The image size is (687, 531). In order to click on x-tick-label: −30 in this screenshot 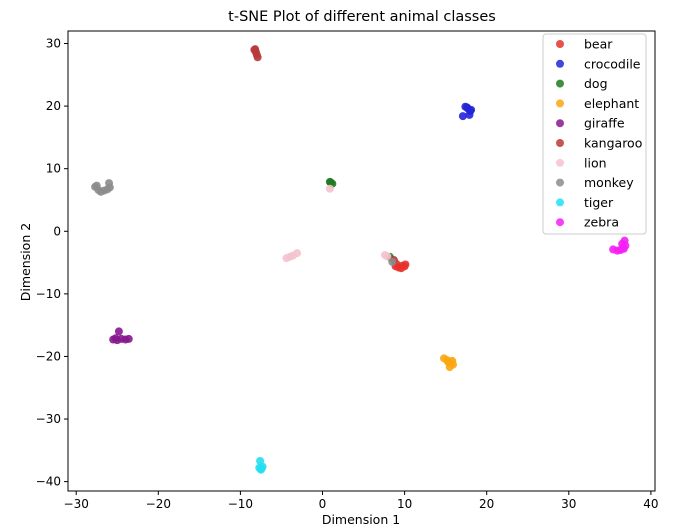, I will do `click(76, 504)`.